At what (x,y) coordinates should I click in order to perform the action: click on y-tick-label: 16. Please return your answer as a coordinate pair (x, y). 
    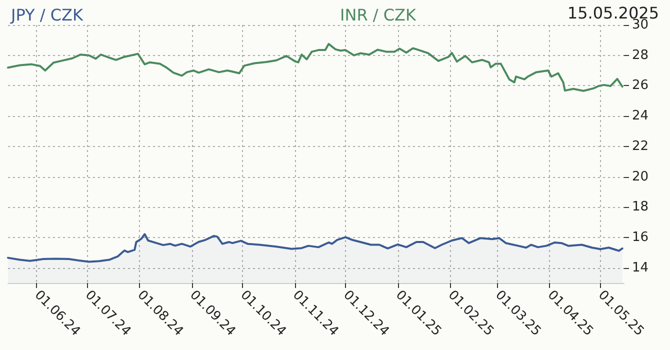
    Looking at the image, I should click on (640, 237).